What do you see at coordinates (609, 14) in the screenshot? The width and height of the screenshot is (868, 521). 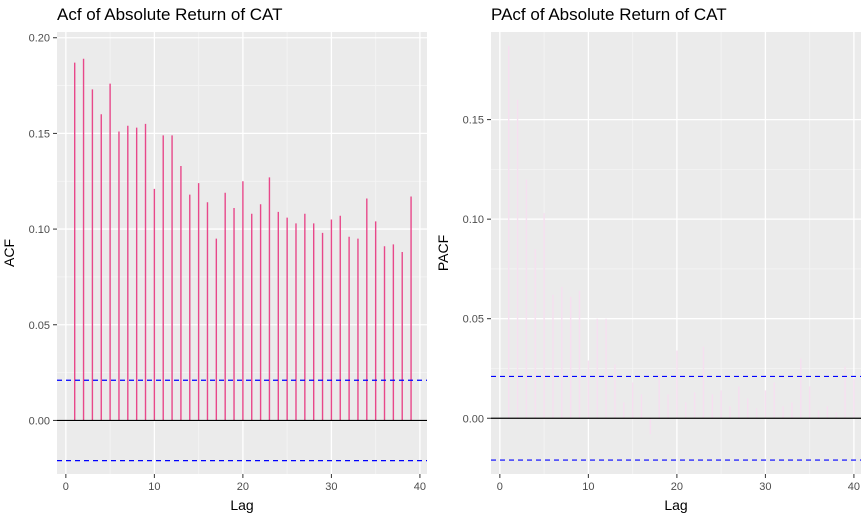 I see `pacf-chart-title: PAcf of Absolute Return of CAT` at bounding box center [609, 14].